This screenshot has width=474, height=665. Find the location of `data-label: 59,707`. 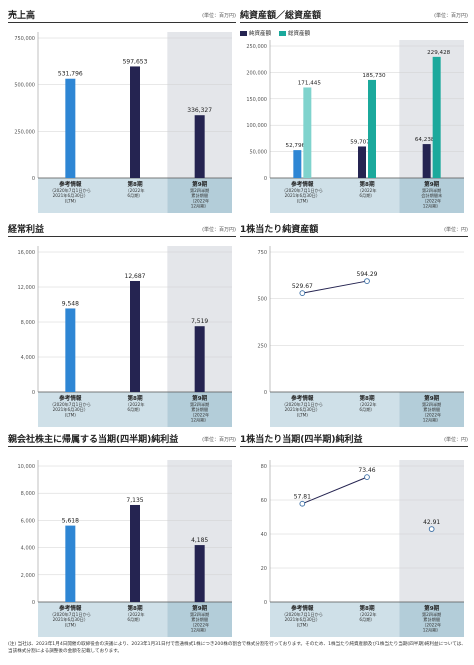

data-label: 59,707 is located at coordinates (360, 142).